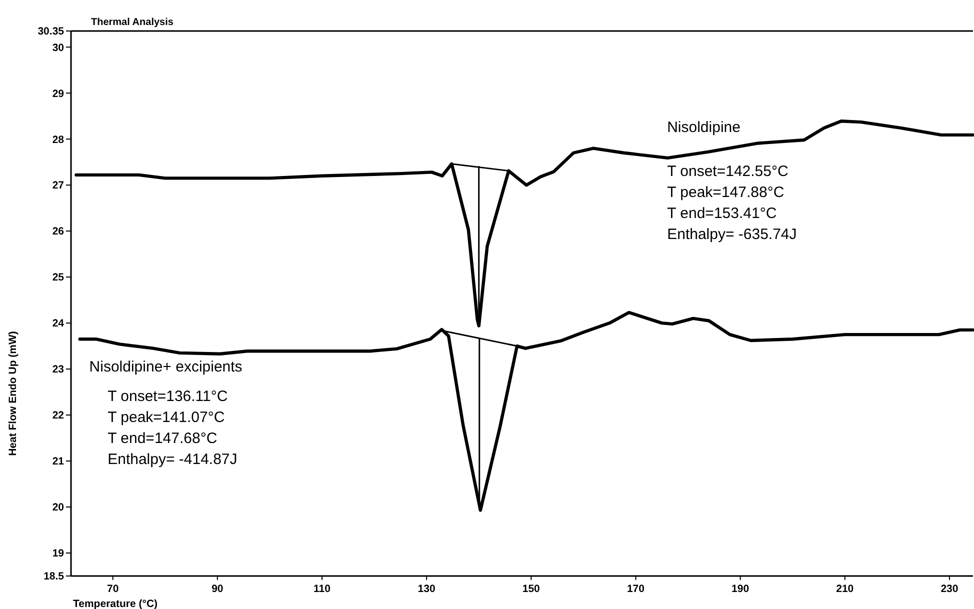 Image resolution: width=974 pixels, height=609 pixels. Describe the element at coordinates (58, 48) in the screenshot. I see `y-tick-label: 30` at that location.